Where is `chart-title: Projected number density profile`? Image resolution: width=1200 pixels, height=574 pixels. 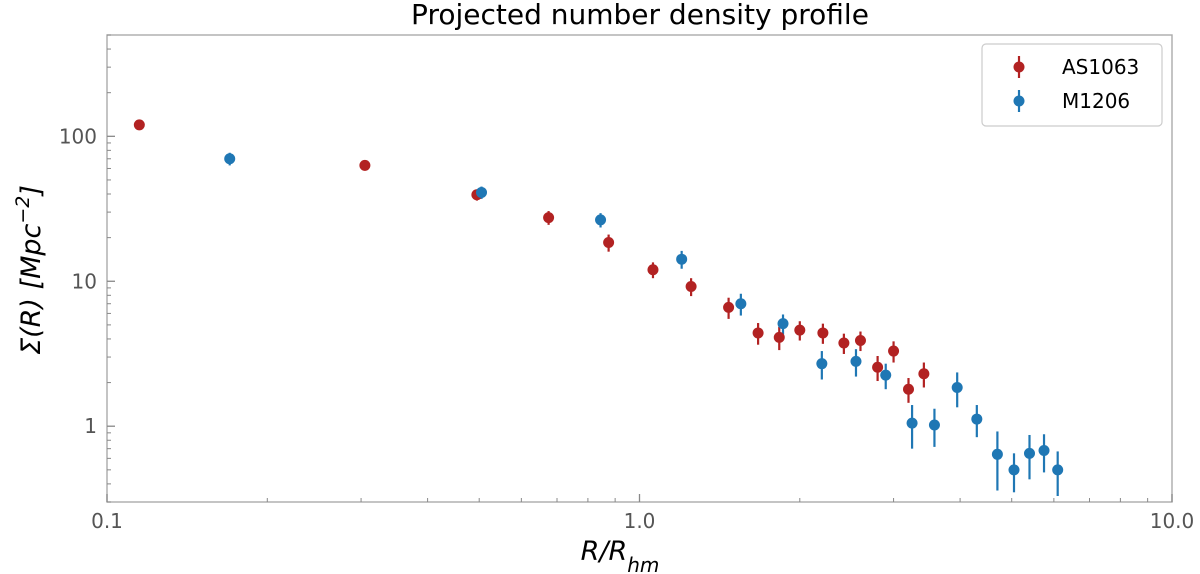 chart-title: Projected number density profile is located at coordinates (640, 15).